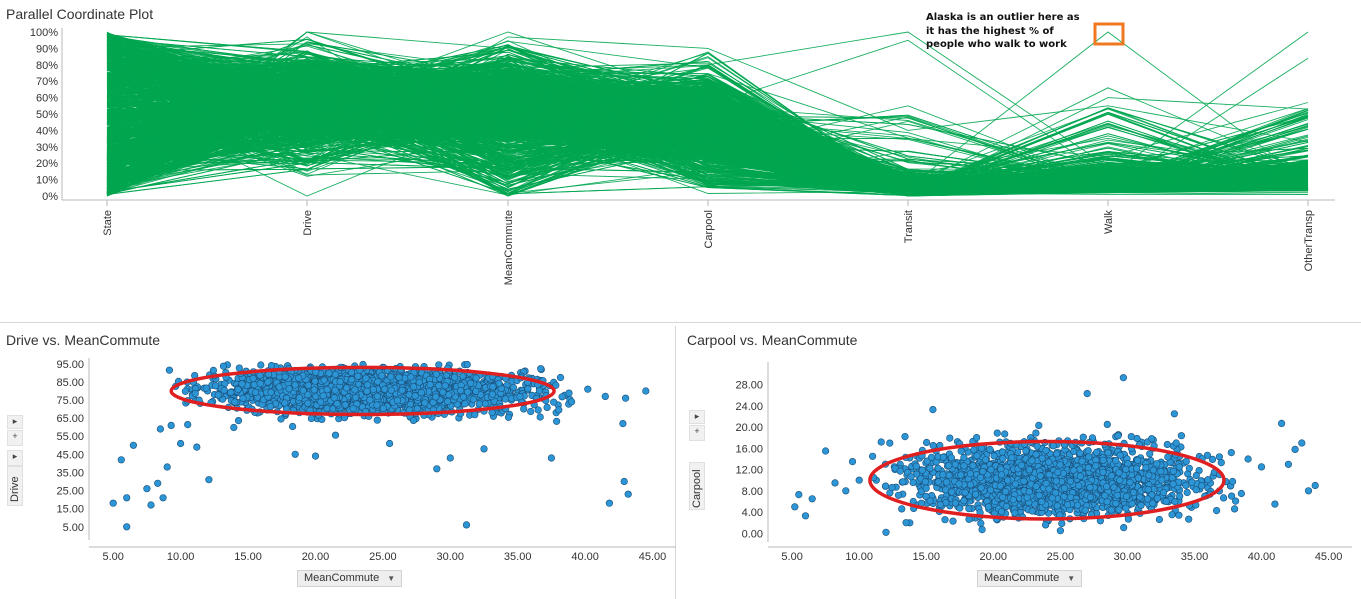 This screenshot has width=1361, height=599. Describe the element at coordinates (709, 229) in the screenshot. I see `pcp-dimension-label: Carpool` at that location.